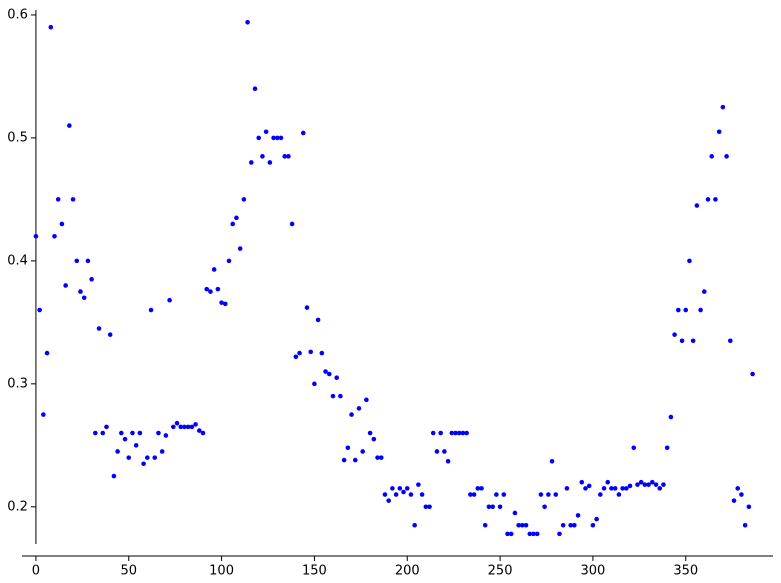  I want to click on y-tick-label: 0.4, so click(17, 260).